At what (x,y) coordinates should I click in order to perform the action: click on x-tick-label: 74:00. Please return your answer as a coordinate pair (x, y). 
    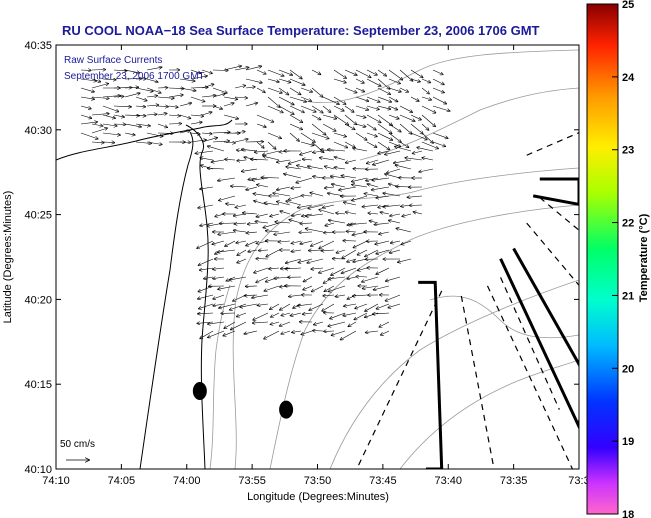
    Looking at the image, I should click on (187, 481).